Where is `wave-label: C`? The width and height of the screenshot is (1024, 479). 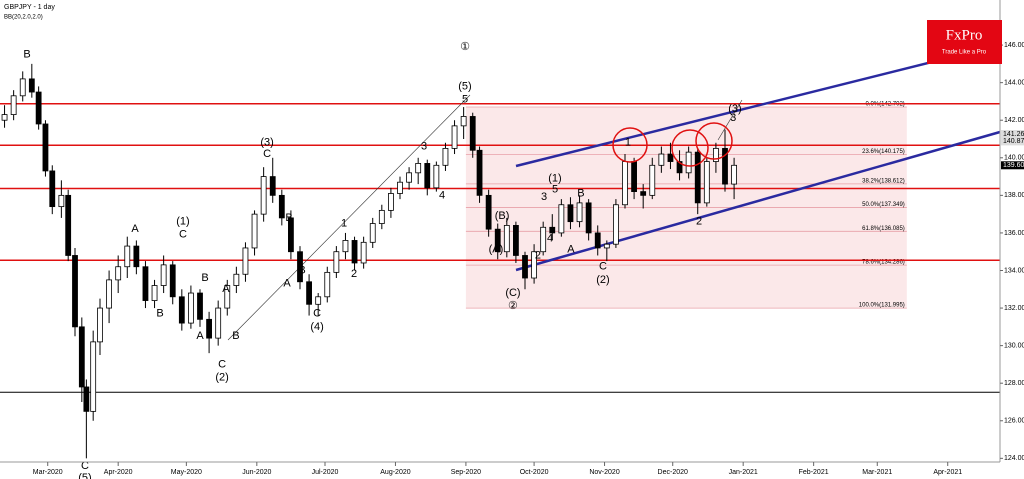
wave-label: C is located at coordinates (183, 235).